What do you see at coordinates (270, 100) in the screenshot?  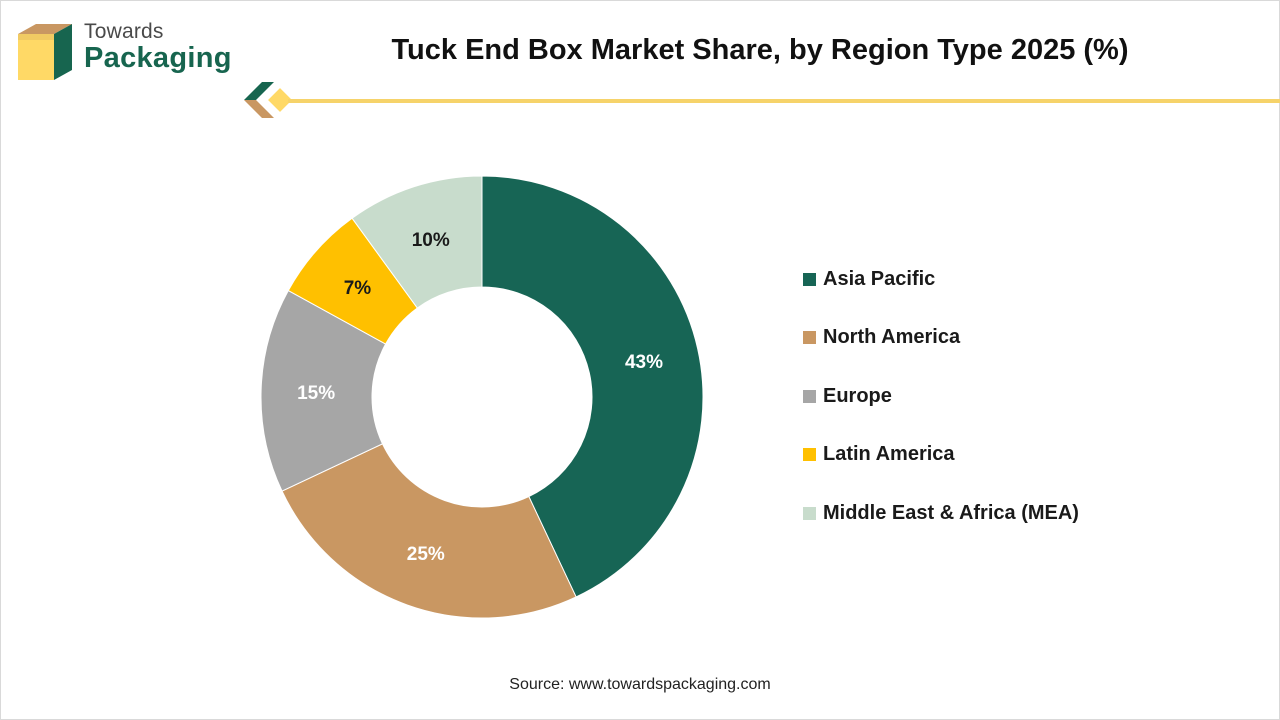 I see `divider-diamond-icon` at bounding box center [270, 100].